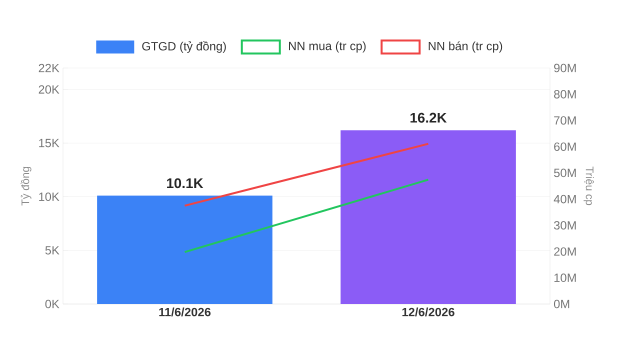 The image size is (626, 340). I want to click on y-tick-label: 5K, so click(52, 250).